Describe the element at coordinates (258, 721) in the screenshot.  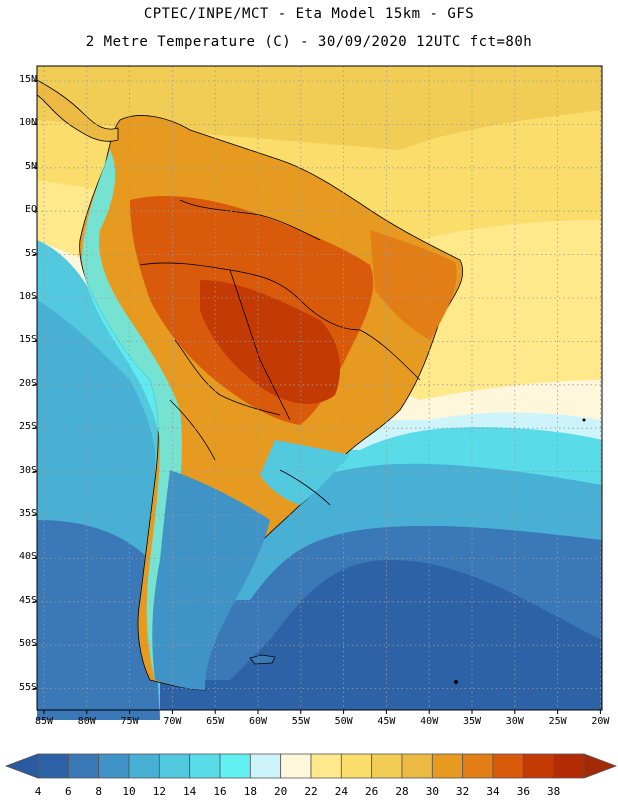
I see `longitude-label: 60W` at that location.